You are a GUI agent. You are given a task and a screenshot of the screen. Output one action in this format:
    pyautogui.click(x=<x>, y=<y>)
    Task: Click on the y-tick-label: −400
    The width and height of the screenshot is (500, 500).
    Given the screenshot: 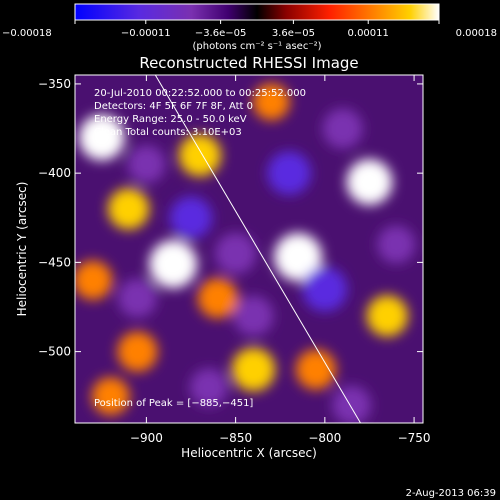 What is the action you would take?
    pyautogui.click(x=54, y=173)
    